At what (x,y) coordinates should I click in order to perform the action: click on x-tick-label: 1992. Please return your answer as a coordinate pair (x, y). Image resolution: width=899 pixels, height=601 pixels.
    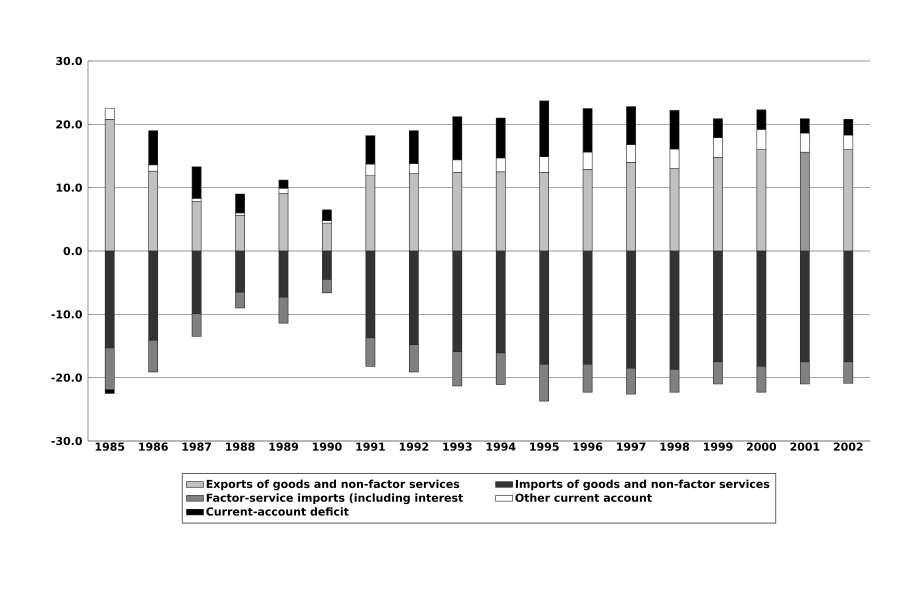
    Looking at the image, I should click on (414, 446).